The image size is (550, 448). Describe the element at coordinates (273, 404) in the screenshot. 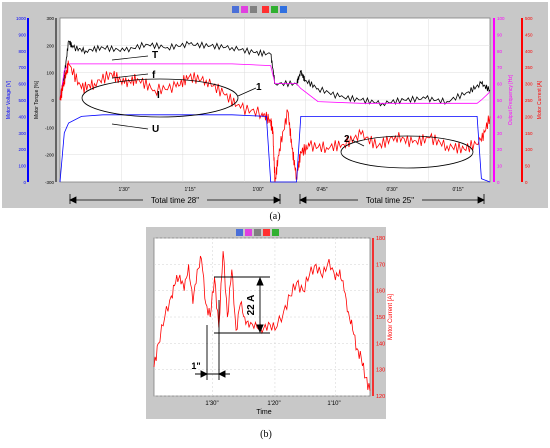

I see `b-x-tick-2: 1'20"` at that location.